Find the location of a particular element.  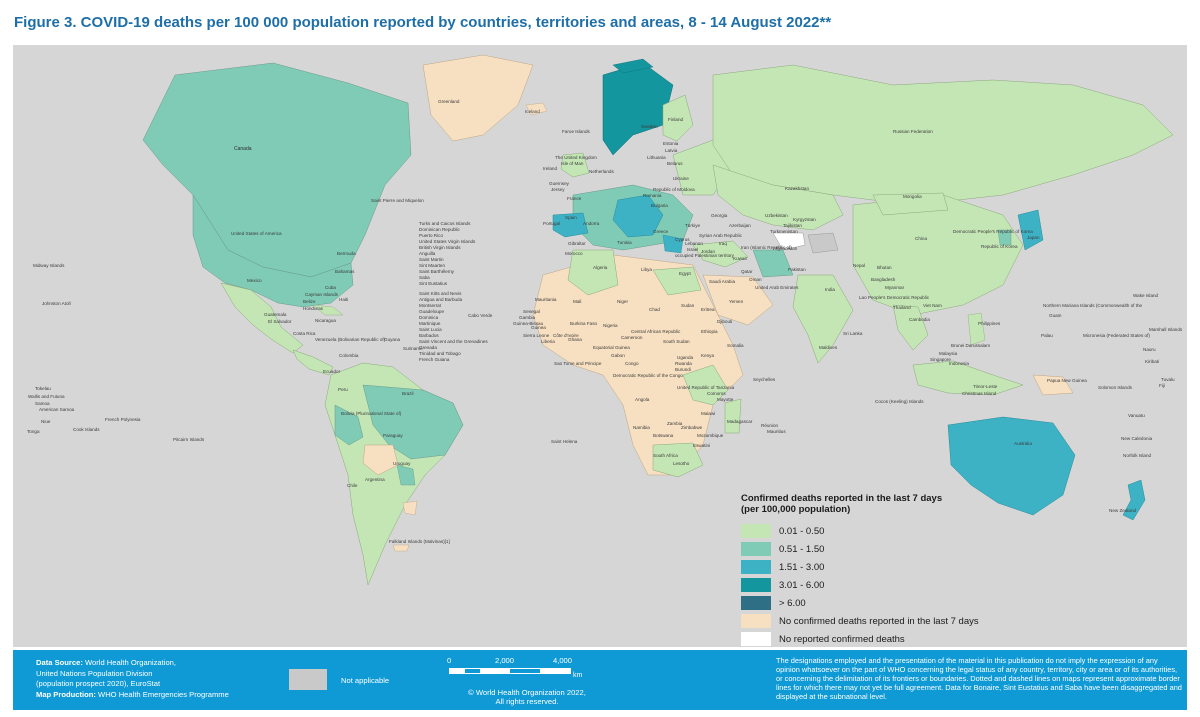

label-mayotte: Mayotte is located at coordinates (725, 399).